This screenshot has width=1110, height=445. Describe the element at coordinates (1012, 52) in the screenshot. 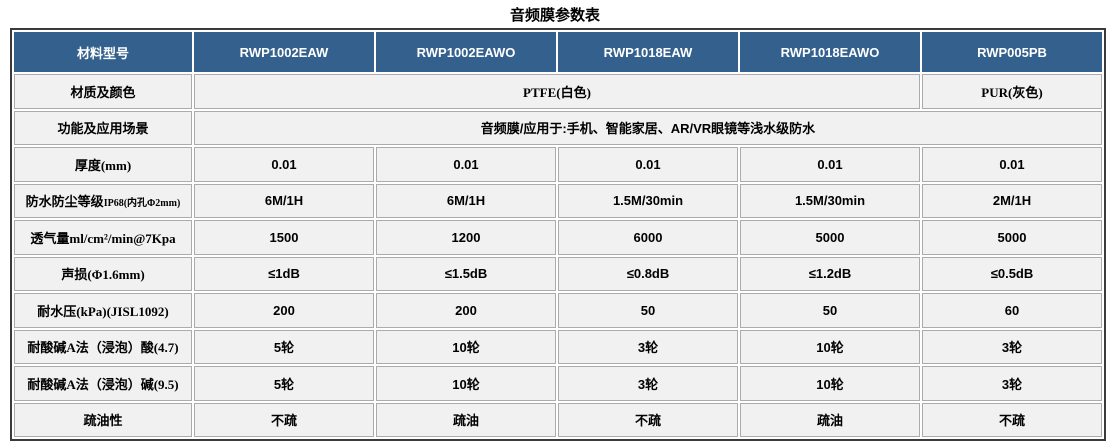

I see `header-cell-model: RWP005PB` at that location.